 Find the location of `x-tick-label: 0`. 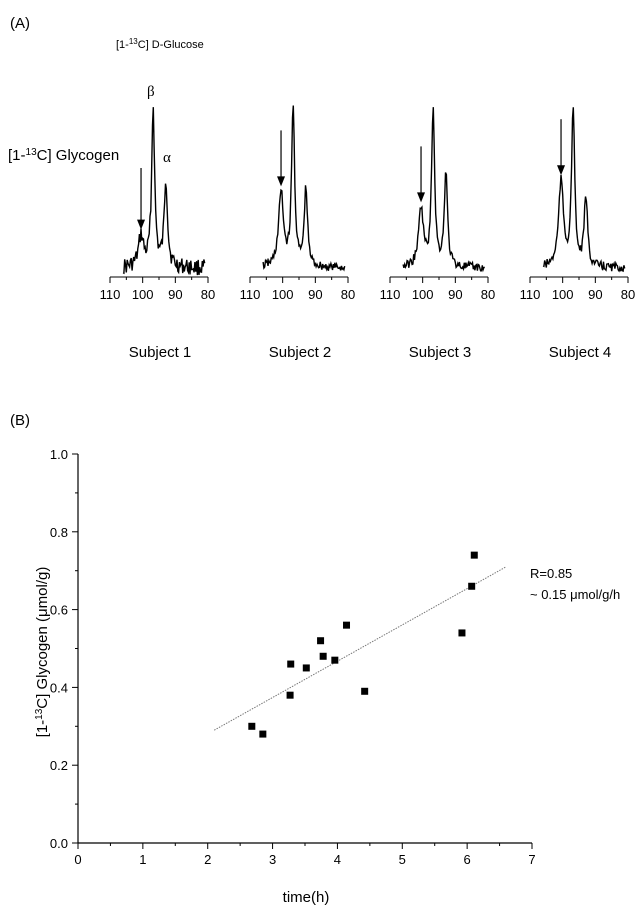

x-tick-label: 0 is located at coordinates (77, 859).